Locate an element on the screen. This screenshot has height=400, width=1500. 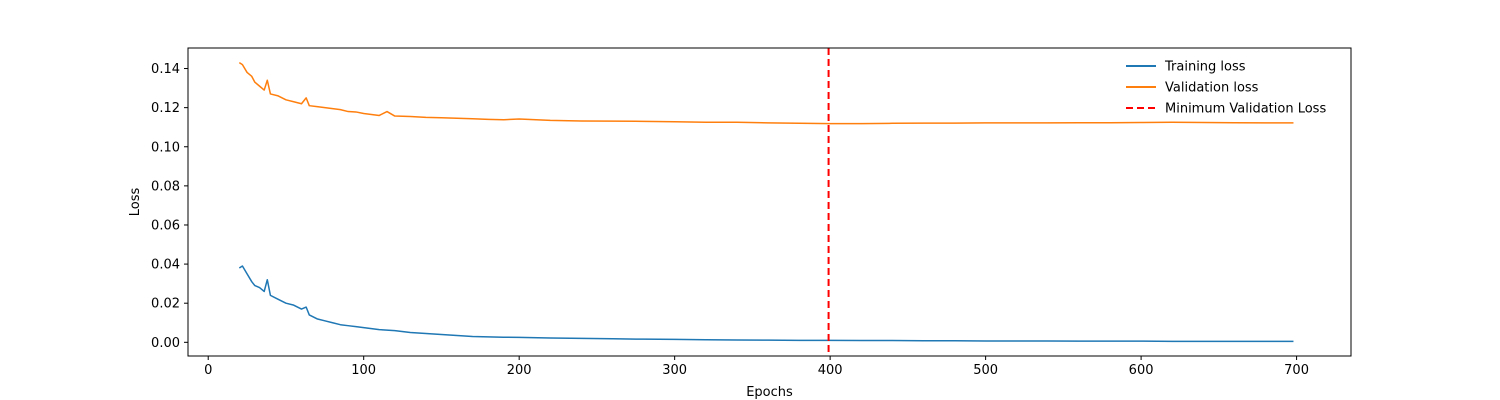
x-tick-label: 500 is located at coordinates (985, 370).